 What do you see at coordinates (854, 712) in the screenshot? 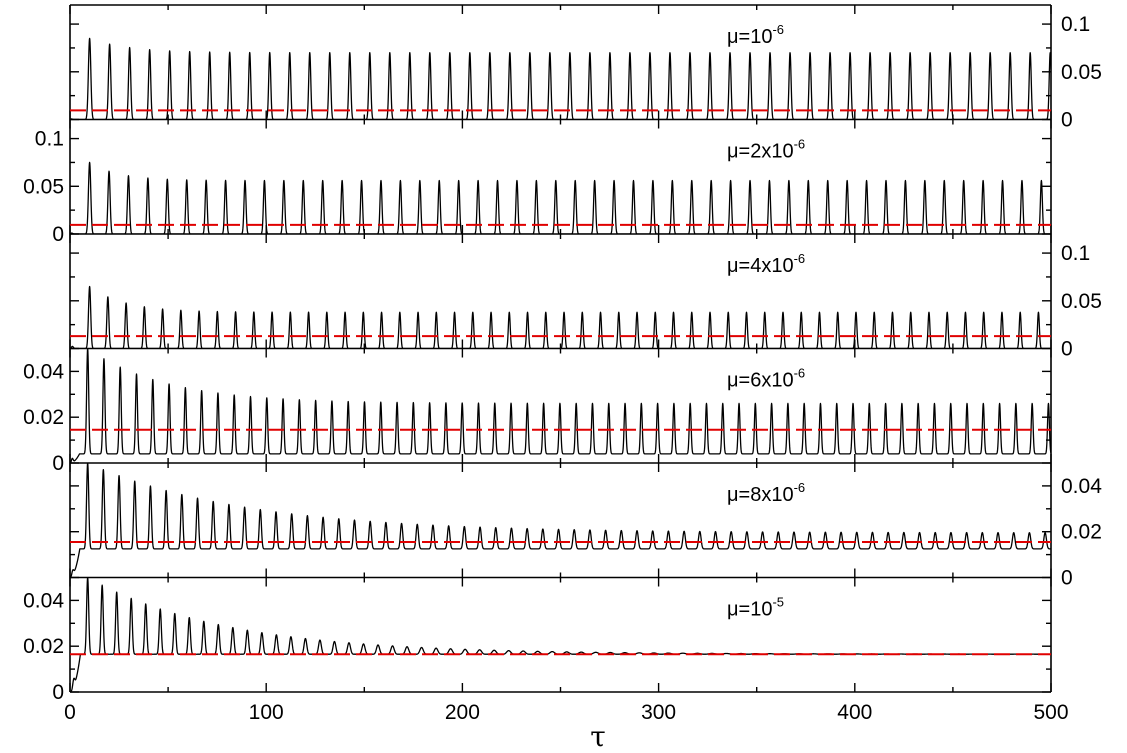
I see `x-tick-label: 400` at bounding box center [854, 712].